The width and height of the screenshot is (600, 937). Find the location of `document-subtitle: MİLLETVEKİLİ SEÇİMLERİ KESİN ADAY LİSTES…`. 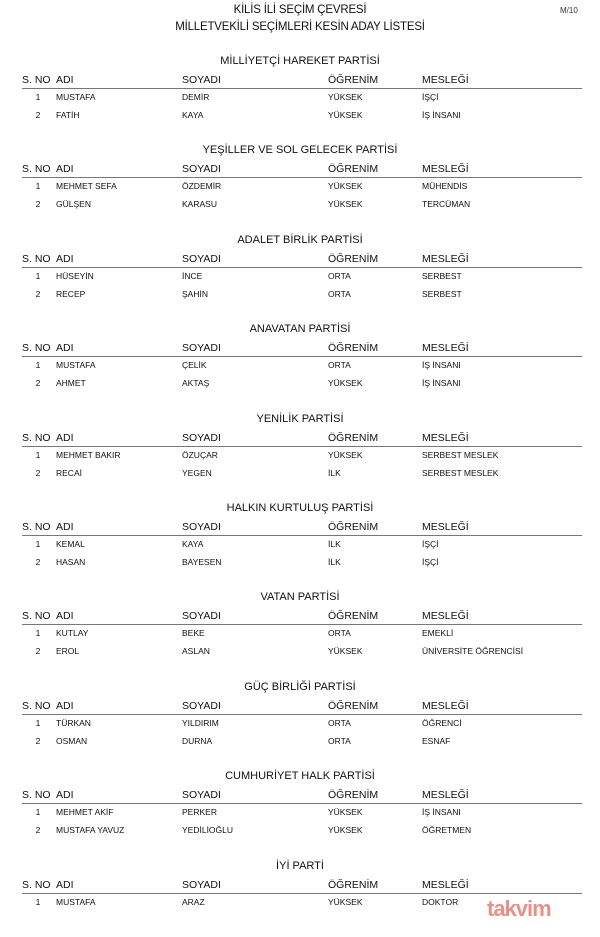

document-subtitle: MİLLETVEKİLİ SEÇİMLERİ KESİN ADAY LİSTES… is located at coordinates (300, 27).